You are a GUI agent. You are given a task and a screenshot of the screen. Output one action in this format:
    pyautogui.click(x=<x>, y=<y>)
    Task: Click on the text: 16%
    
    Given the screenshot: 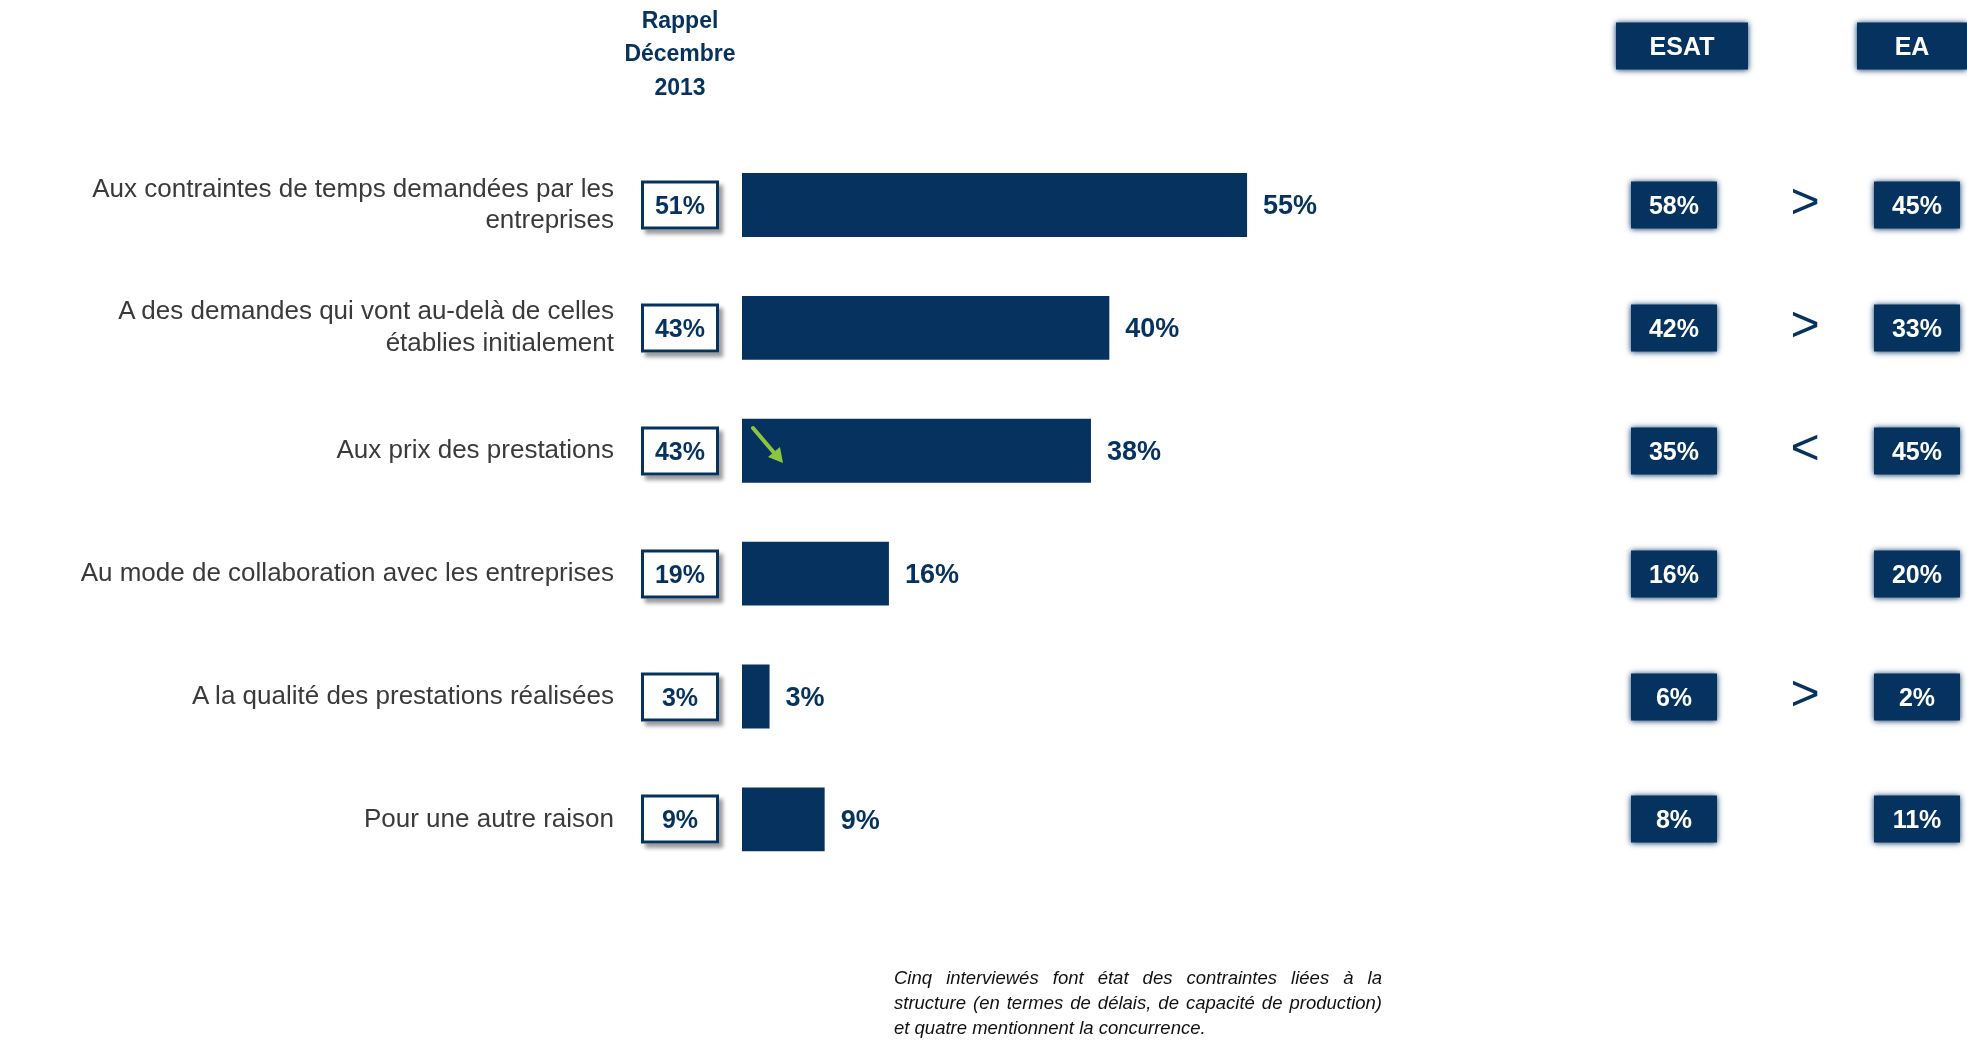 What is the action you would take?
    pyautogui.click(x=1674, y=574)
    